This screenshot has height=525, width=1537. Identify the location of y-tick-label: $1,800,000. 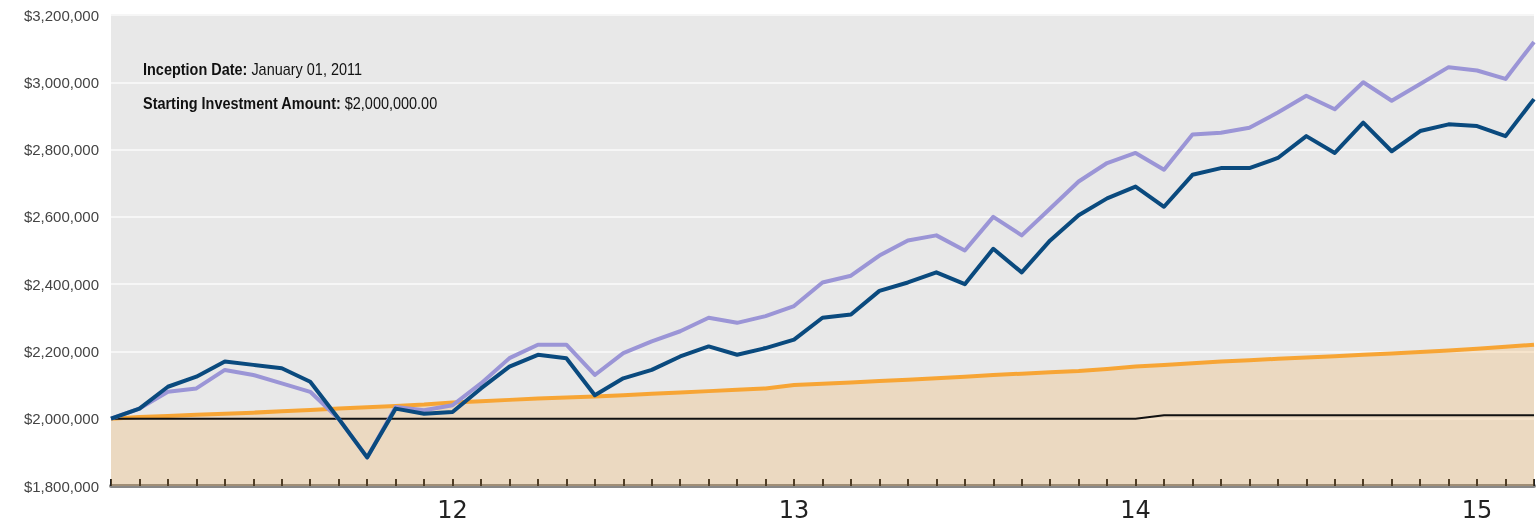
(61, 486).